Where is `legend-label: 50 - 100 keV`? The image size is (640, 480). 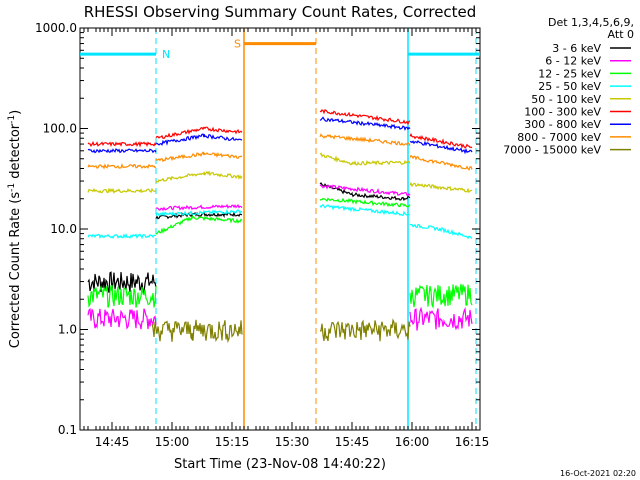 legend-label: 50 - 100 keV is located at coordinates (566, 99).